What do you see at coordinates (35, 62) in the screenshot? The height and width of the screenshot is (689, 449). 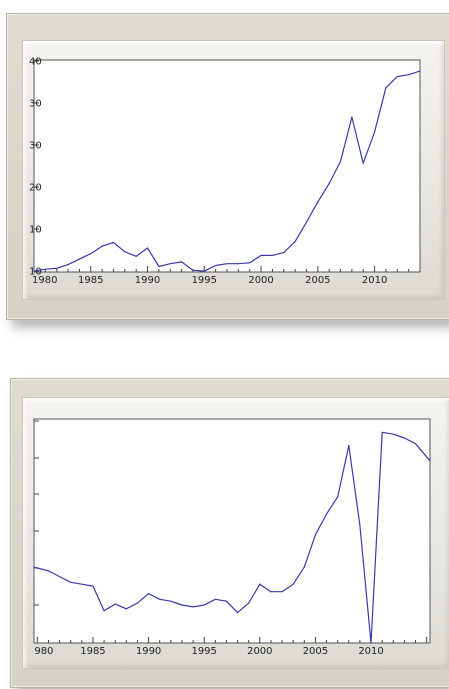 I see `y-tick-label: 40` at bounding box center [35, 62].